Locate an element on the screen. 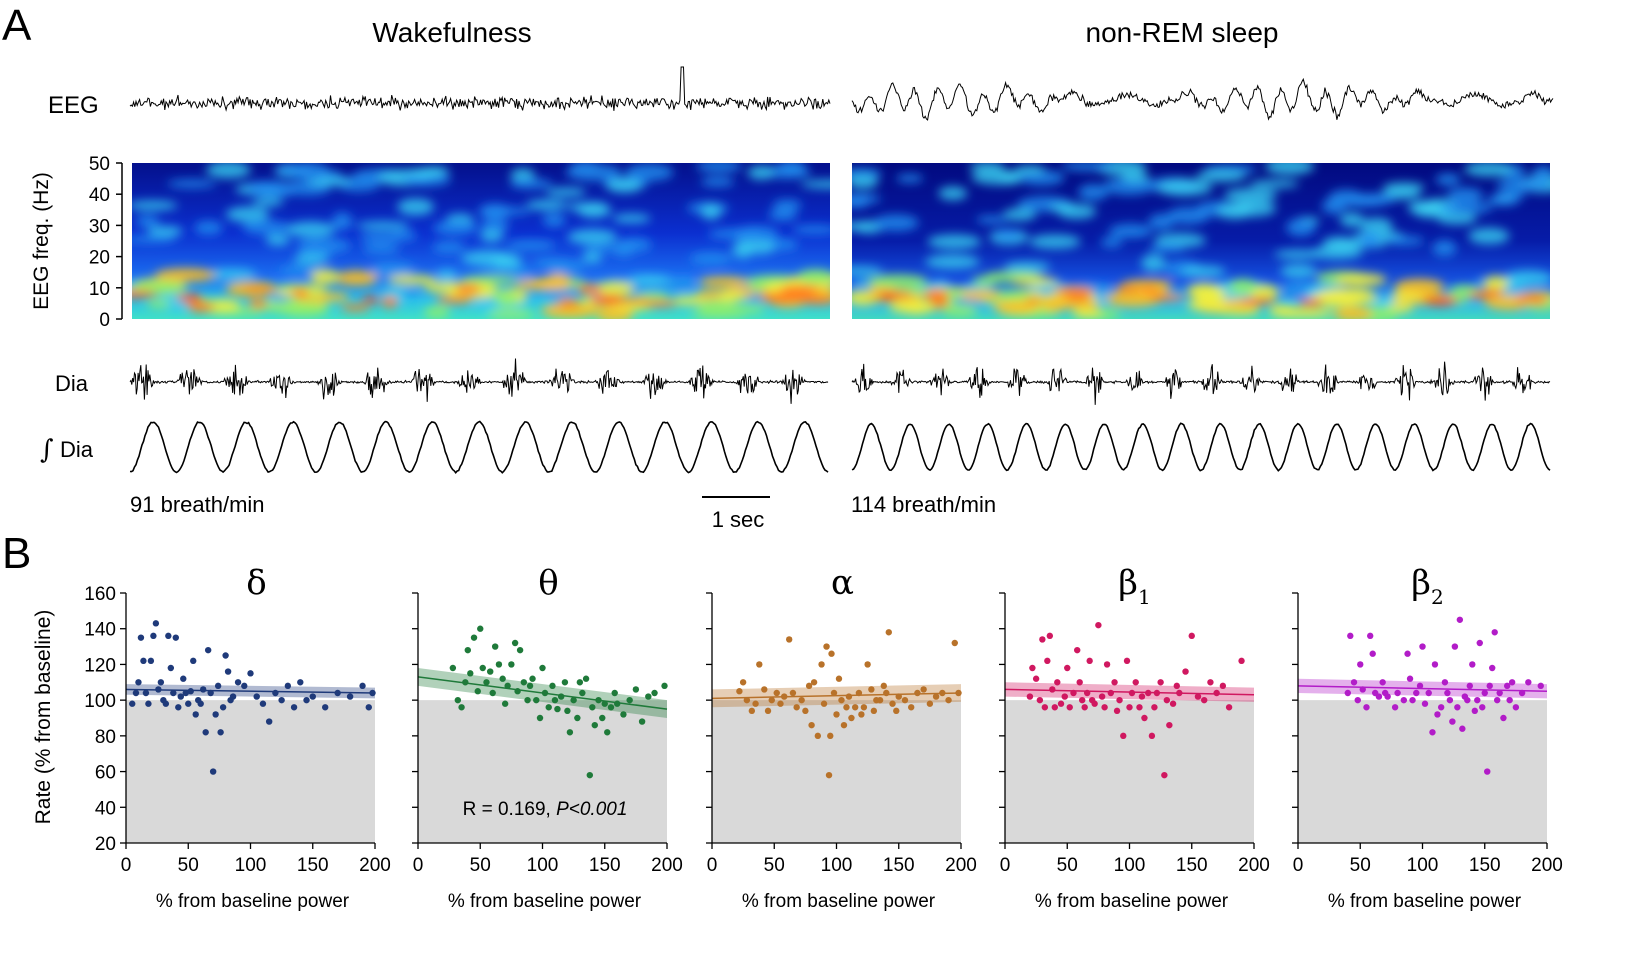  spectrogram-tick-label: 30 is located at coordinates (99, 226).